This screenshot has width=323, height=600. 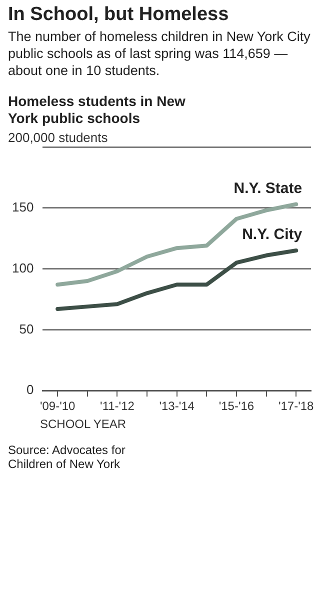 I want to click on x-tick-label: '13-'14, so click(x=177, y=406).